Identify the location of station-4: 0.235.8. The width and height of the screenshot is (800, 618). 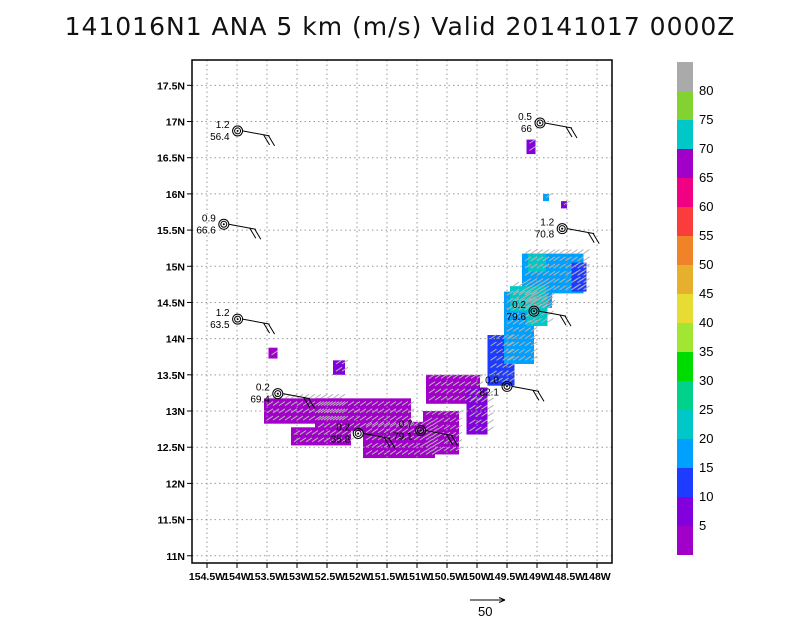
(363, 435).